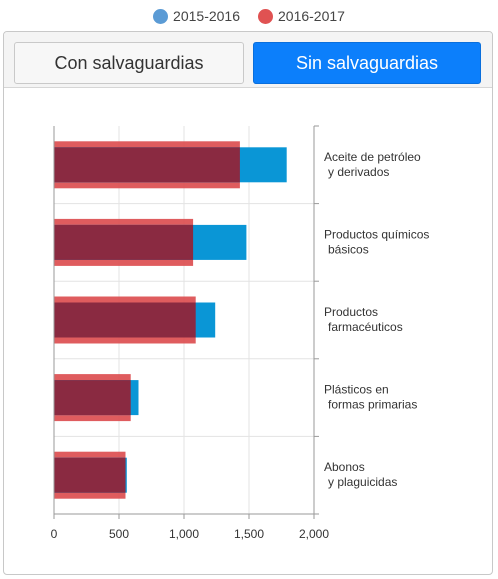 The height and width of the screenshot is (579, 498). I want to click on legend-label-2015-2016: 2015-2016, so click(206, 16).